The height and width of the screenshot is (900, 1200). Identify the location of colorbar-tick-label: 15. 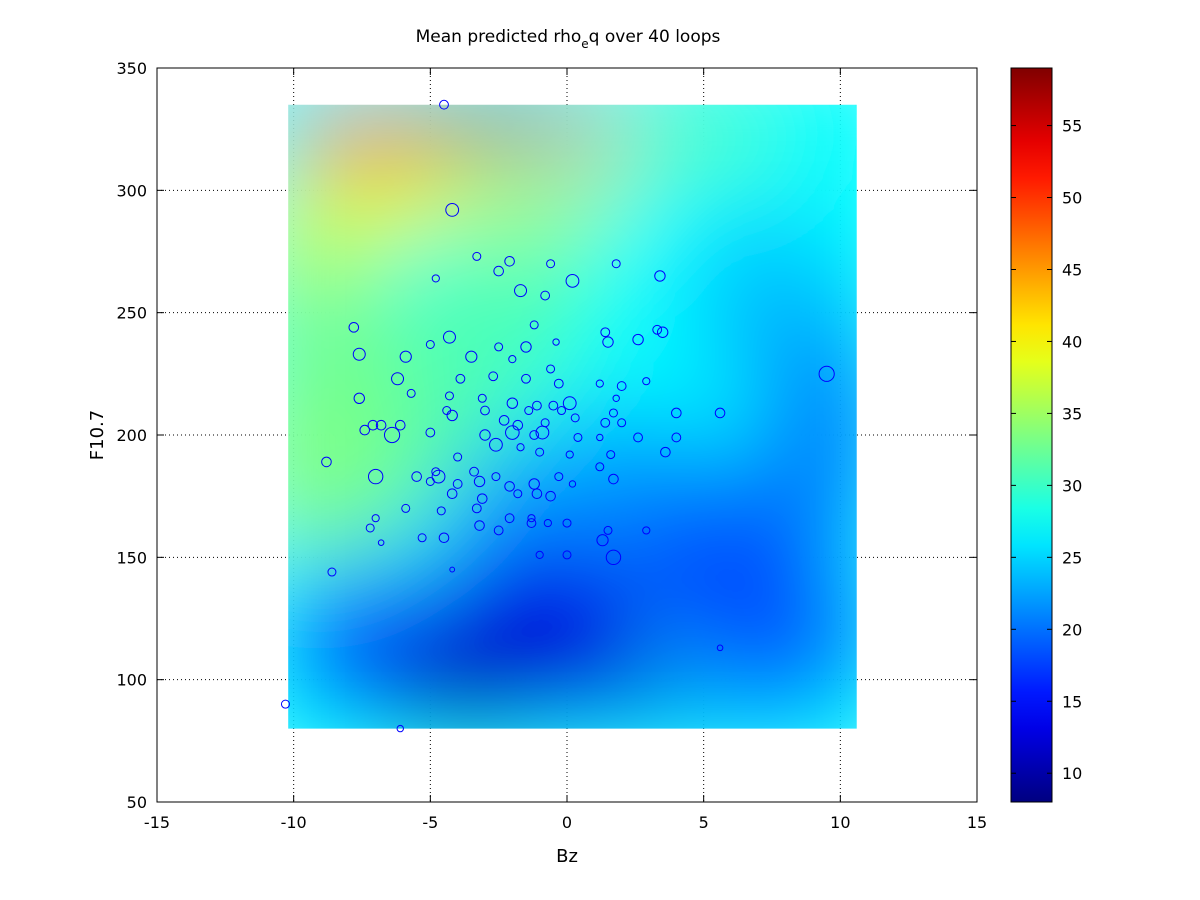
(1072, 701).